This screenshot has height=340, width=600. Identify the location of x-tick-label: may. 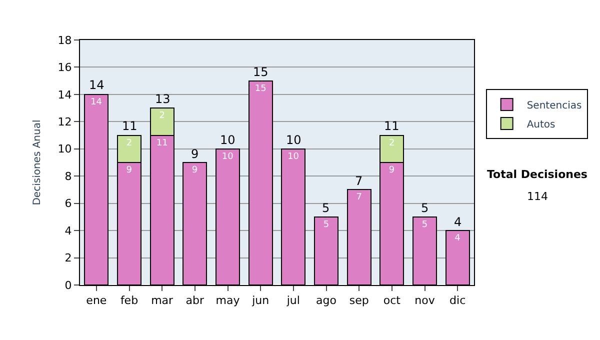
(228, 301).